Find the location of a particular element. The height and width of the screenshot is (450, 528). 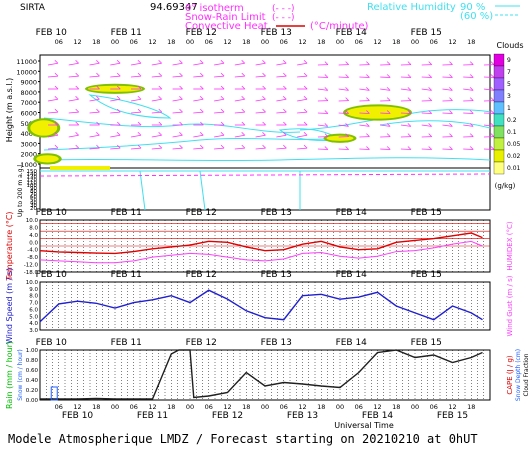

altitude-ylabel: Height (m a.s.l.) is located at coordinates (9, 110).